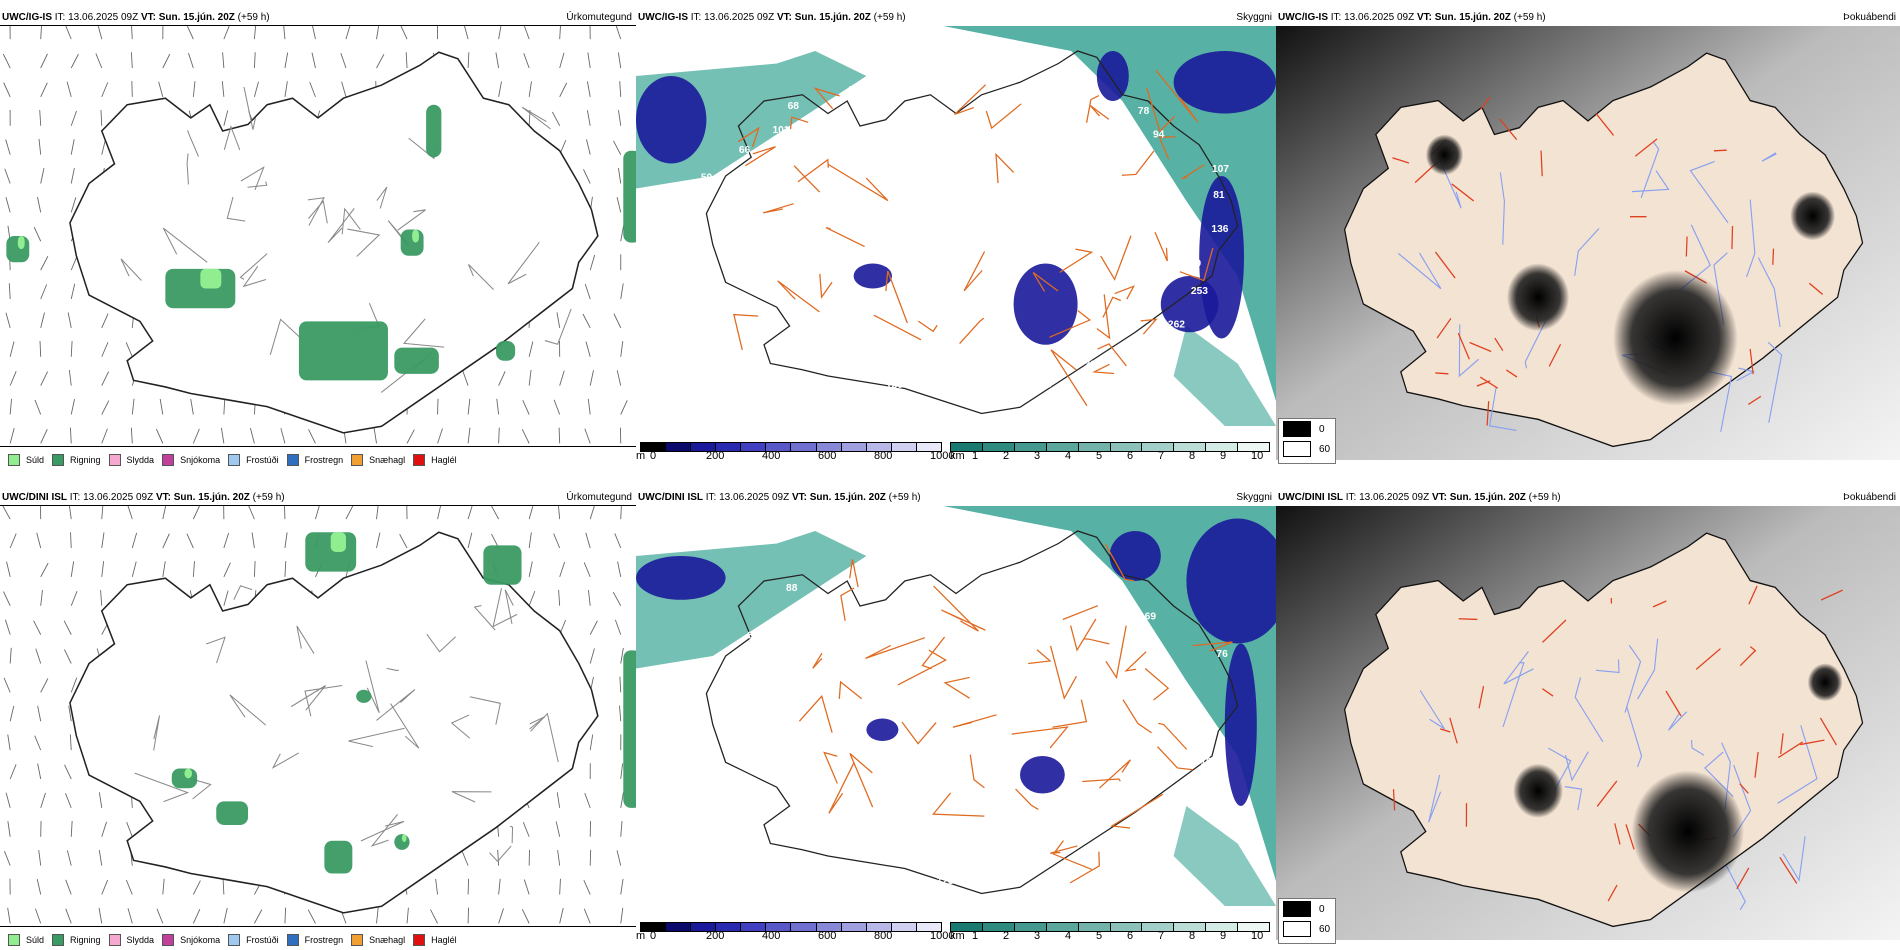 The width and height of the screenshot is (1900, 950). What do you see at coordinates (314, 940) in the screenshot?
I see `legend-item: Frostregn` at bounding box center [314, 940].